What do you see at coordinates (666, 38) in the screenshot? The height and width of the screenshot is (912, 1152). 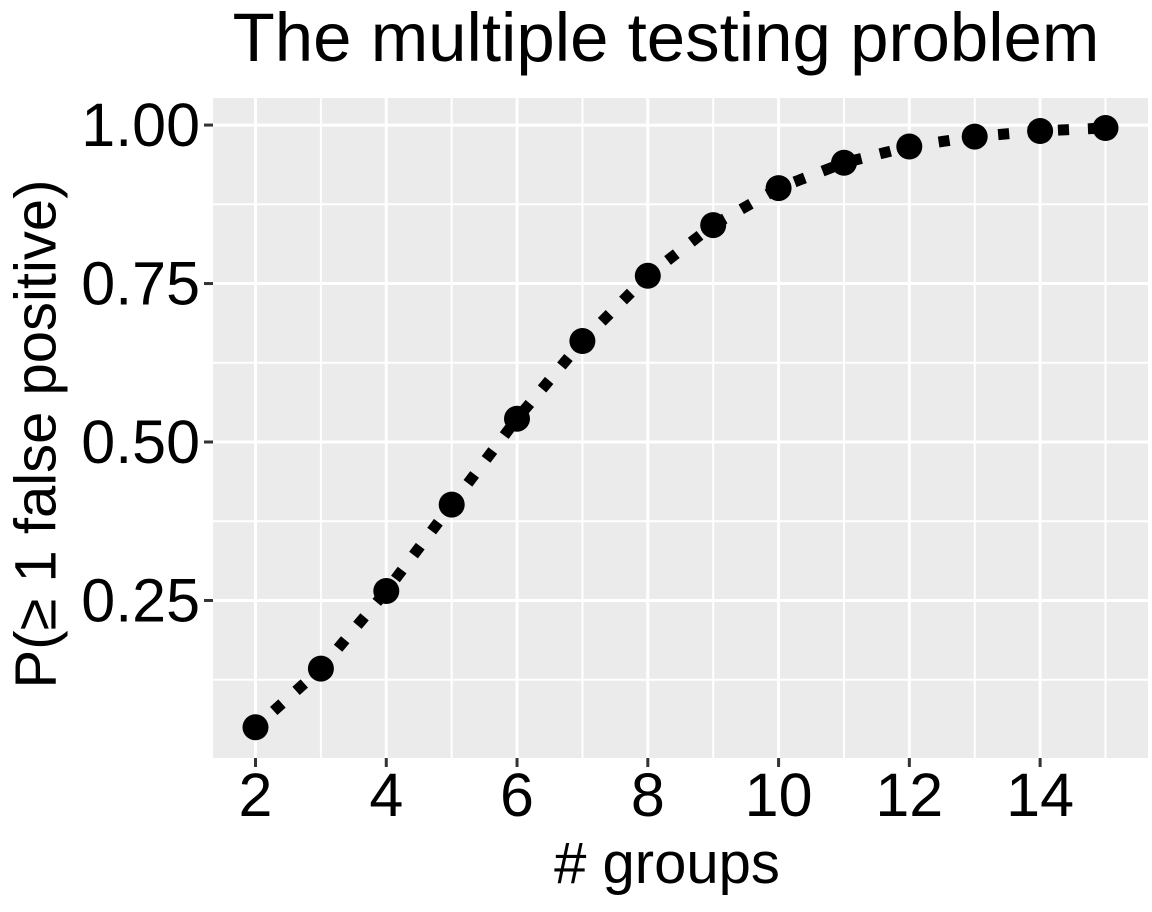 I see `plot-title: The multiple testing problem` at bounding box center [666, 38].